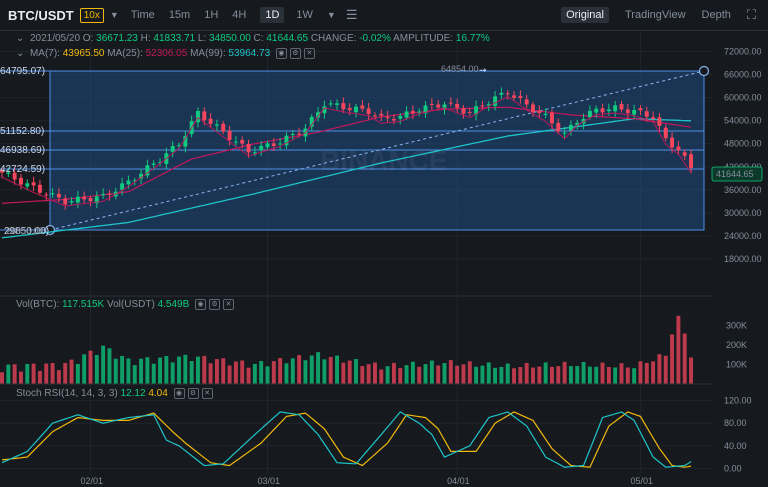 Image resolution: width=768 pixels, height=487 pixels. What do you see at coordinates (179, 393) in the screenshot?
I see `rsi-eye-icon: ◉` at bounding box center [179, 393].